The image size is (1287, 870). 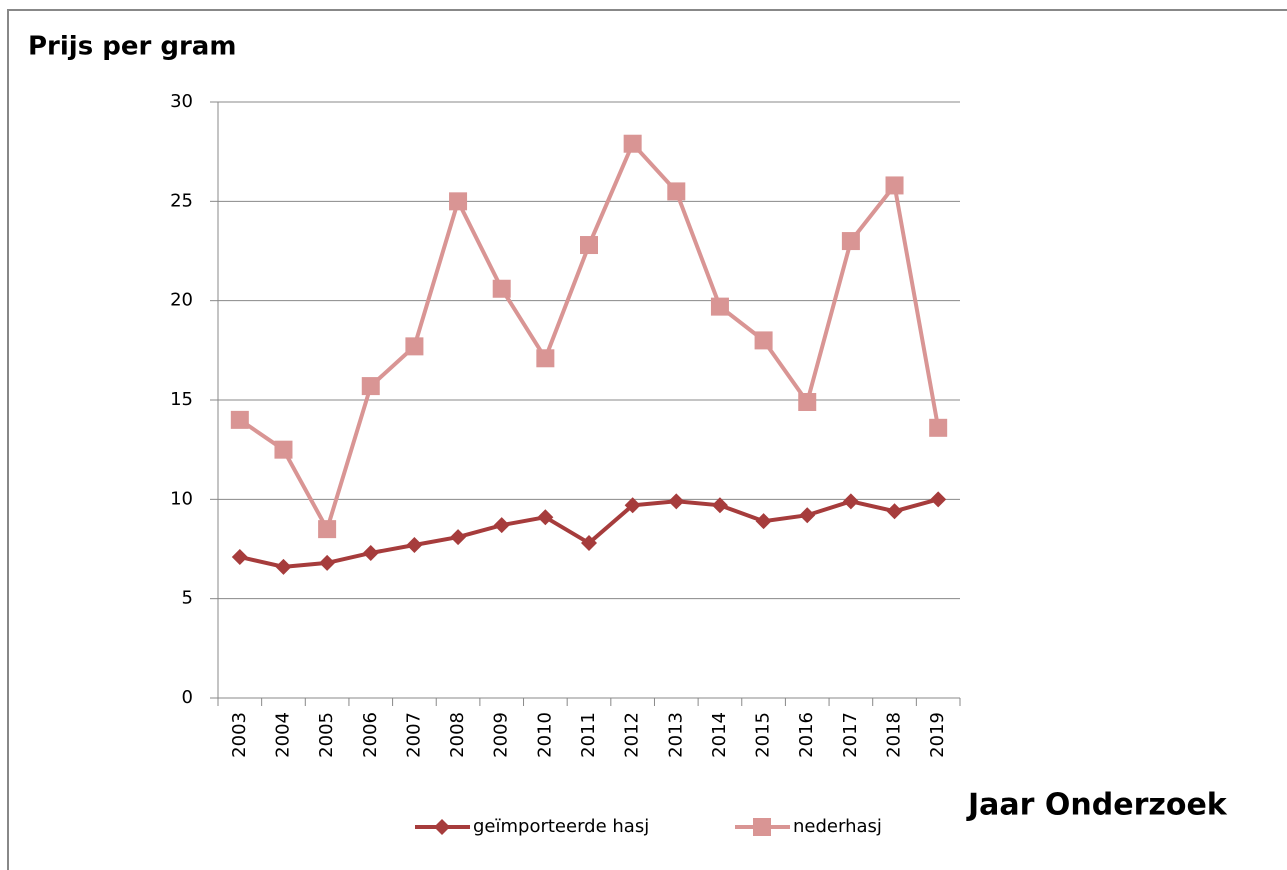 What do you see at coordinates (457, 735) in the screenshot?
I see `x-tick-label: 2008` at bounding box center [457, 735].